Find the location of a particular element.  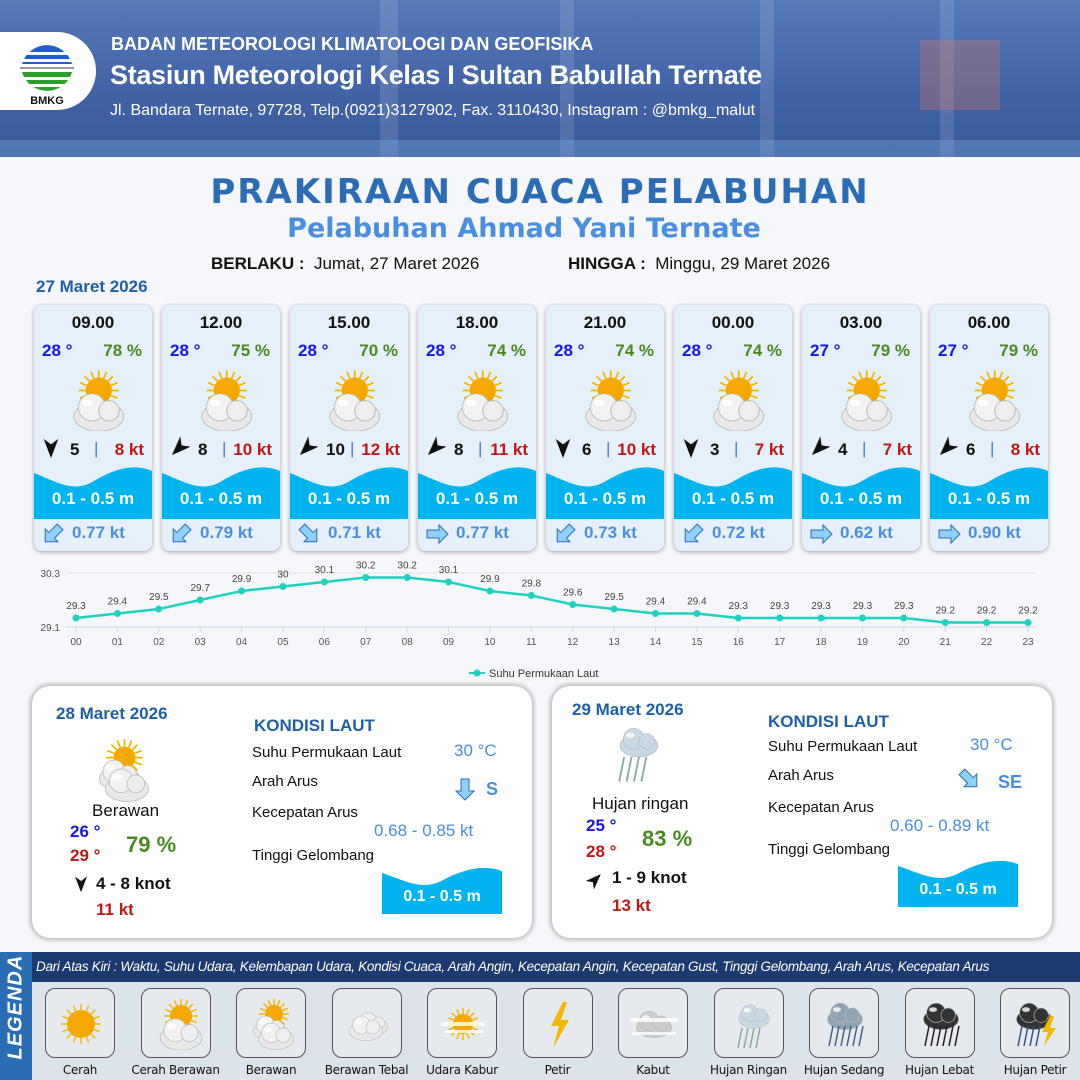

current-direction-icon is located at coordinates (949, 534).